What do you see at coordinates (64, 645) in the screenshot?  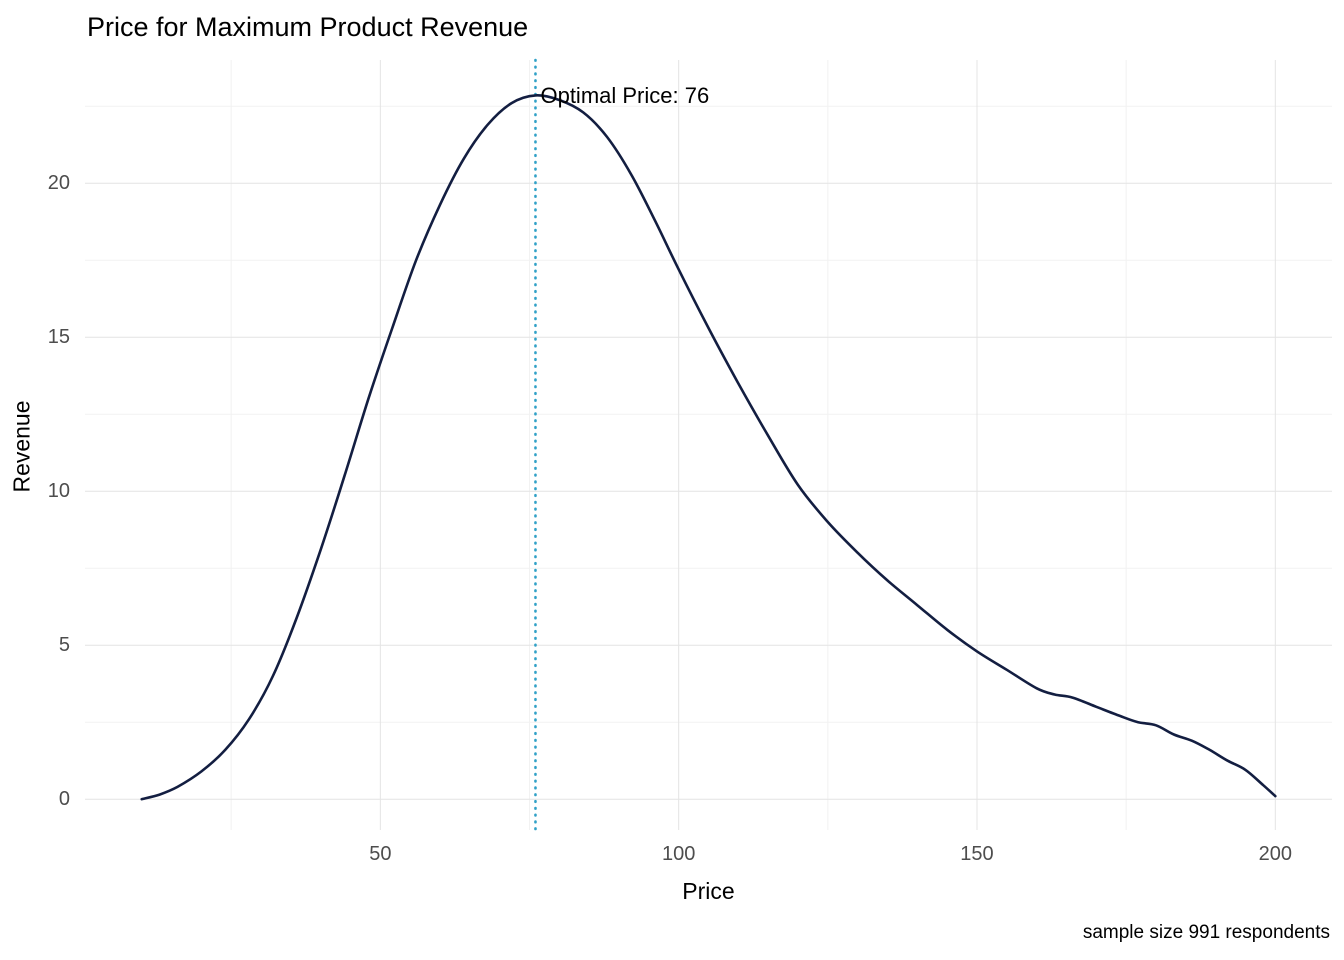 I see `y-tick-label: 5` at bounding box center [64, 645].